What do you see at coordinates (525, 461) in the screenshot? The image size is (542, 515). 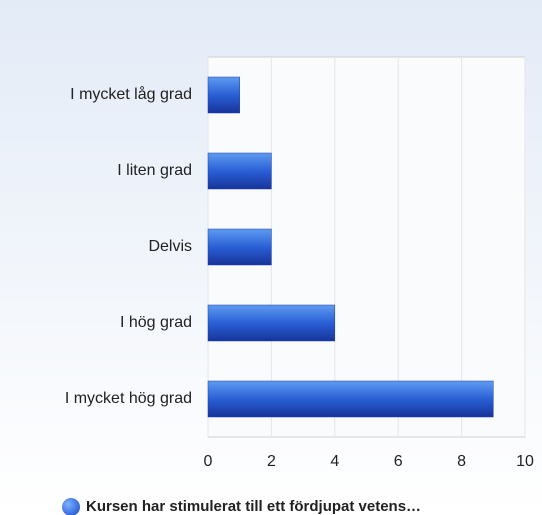 I see `x-tick-label: 10` at bounding box center [525, 461].